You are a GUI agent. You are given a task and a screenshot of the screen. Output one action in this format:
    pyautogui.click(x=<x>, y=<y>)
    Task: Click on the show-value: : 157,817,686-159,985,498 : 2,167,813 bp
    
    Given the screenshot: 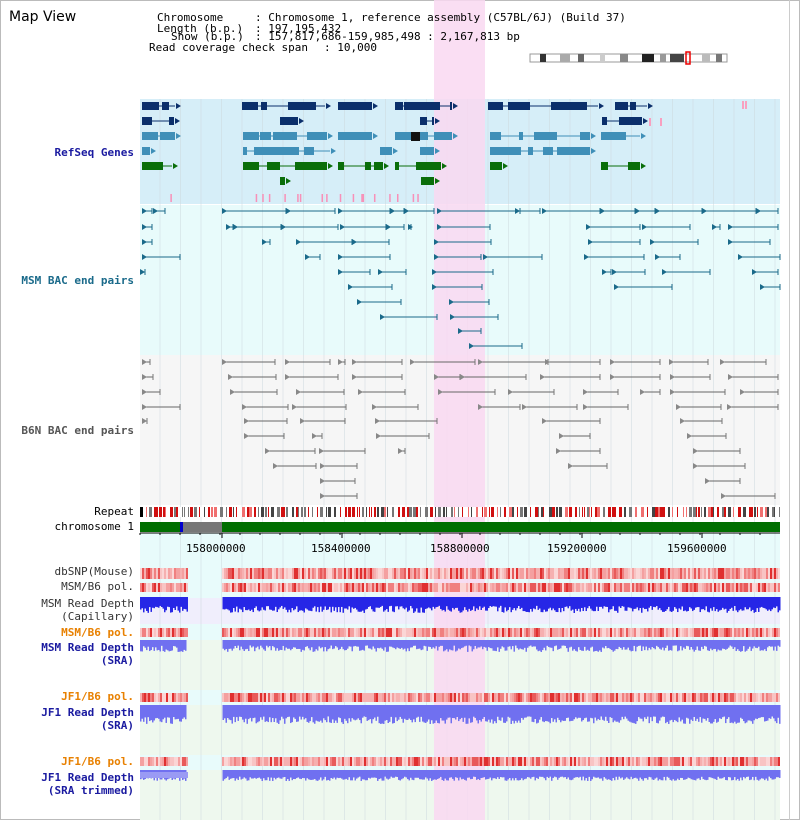 What is the action you would take?
    pyautogui.click(x=387, y=36)
    